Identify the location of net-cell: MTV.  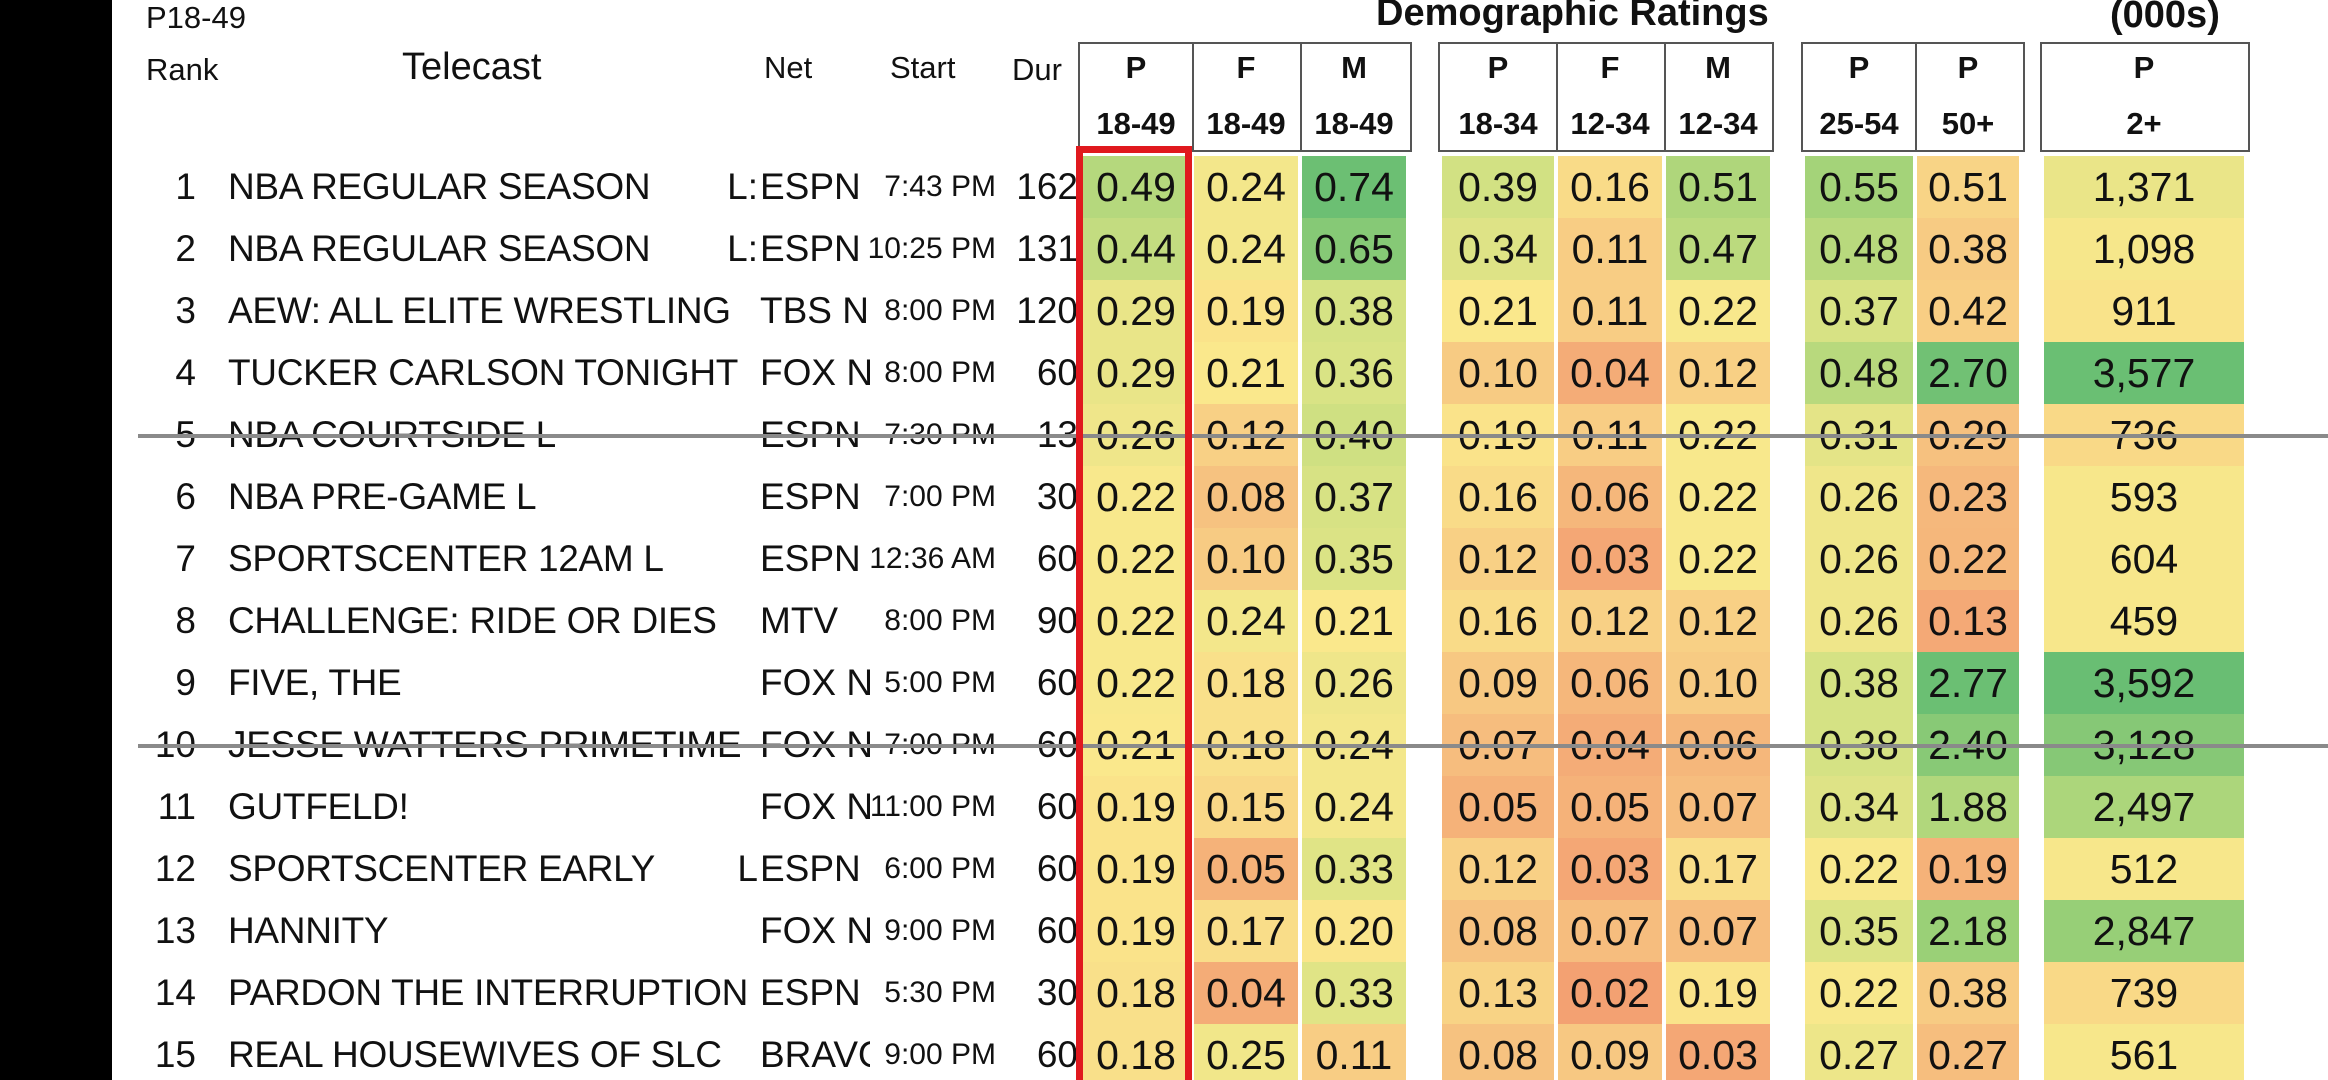
(799, 620).